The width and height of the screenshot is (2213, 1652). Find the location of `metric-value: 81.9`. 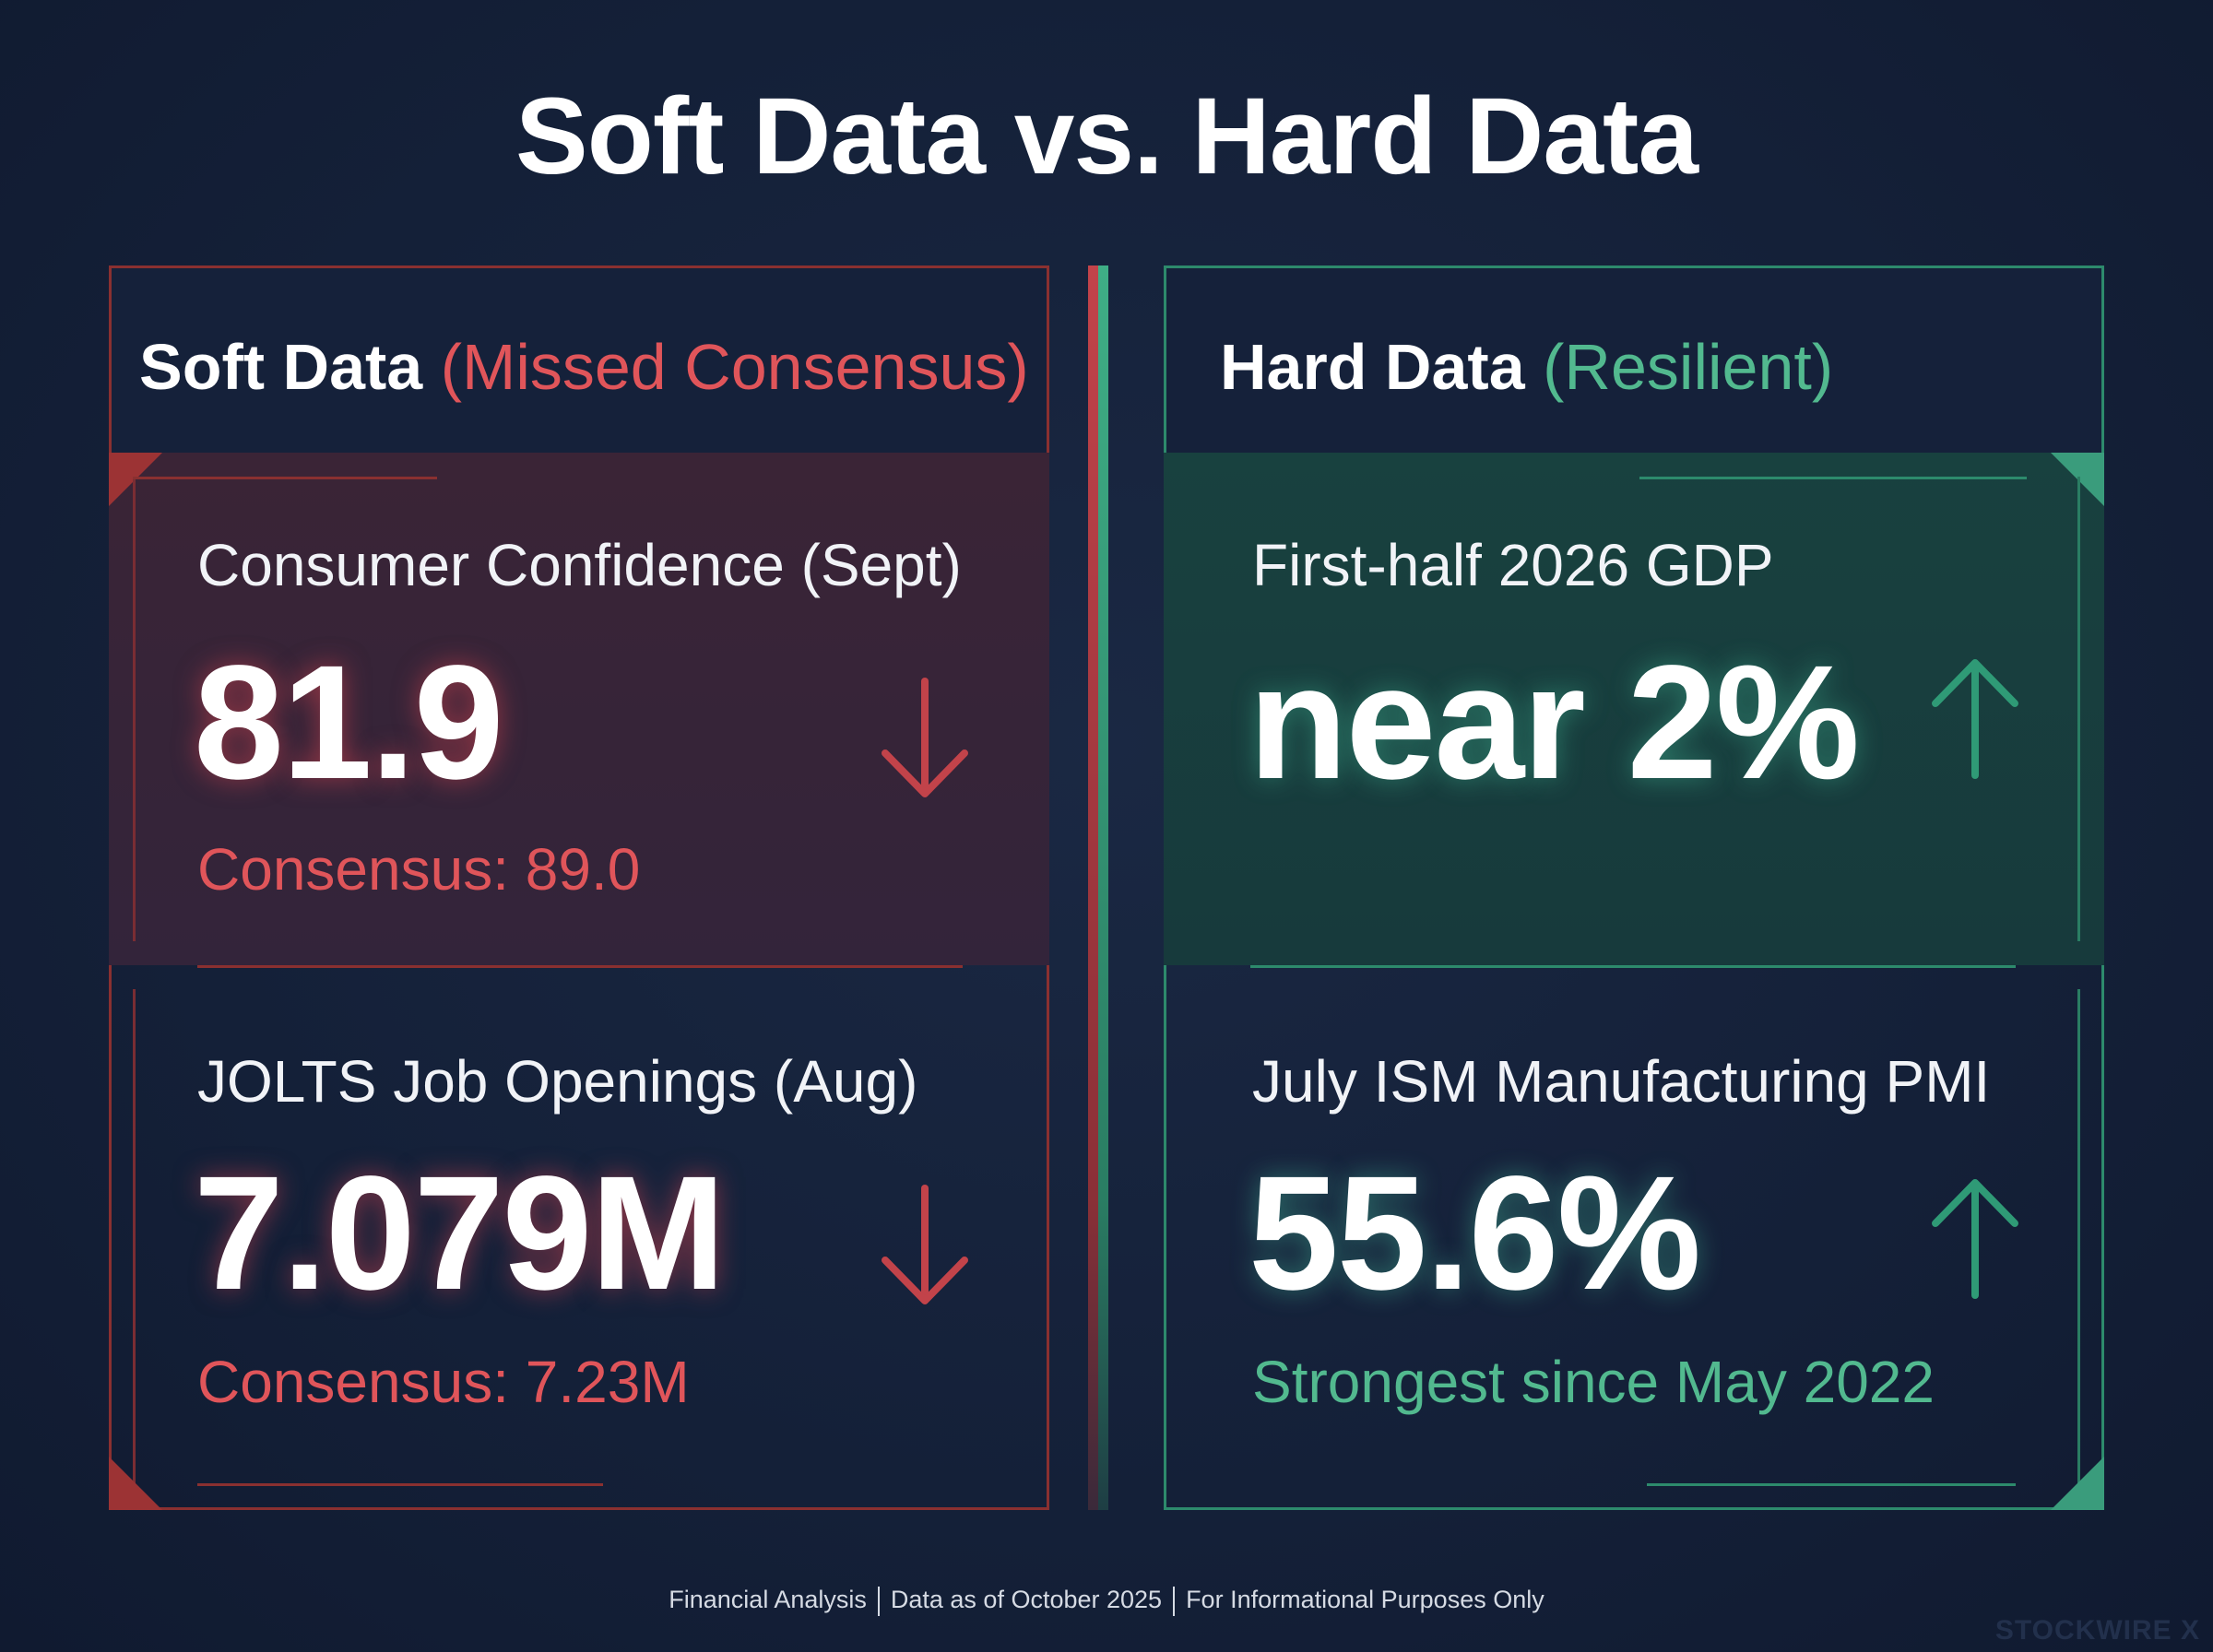

metric-value: 81.9 is located at coordinates (349, 722).